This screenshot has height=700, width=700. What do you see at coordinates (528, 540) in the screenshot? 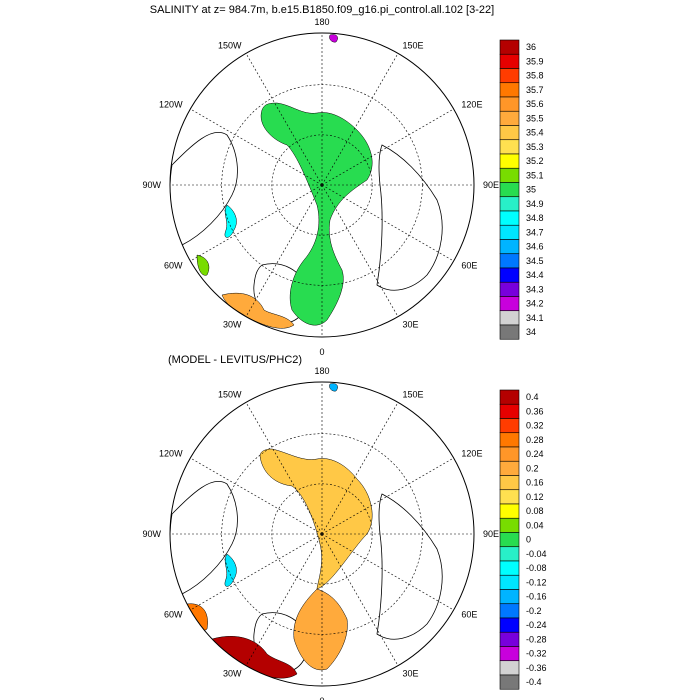
I see `colorbar-label: 0` at bounding box center [528, 540].